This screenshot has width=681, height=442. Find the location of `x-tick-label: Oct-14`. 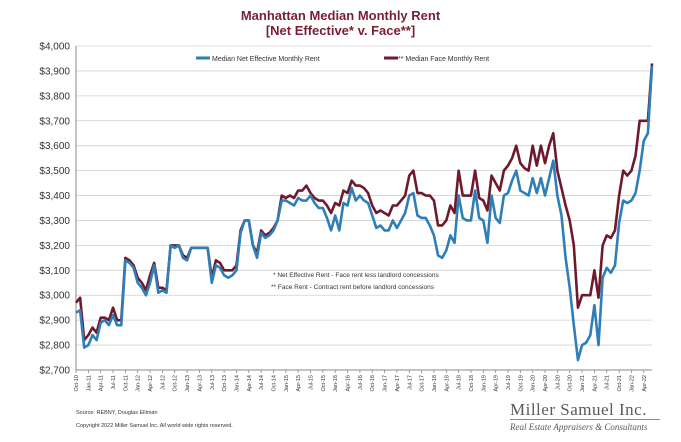

x-tick-label: Oct-14 is located at coordinates (274, 383).